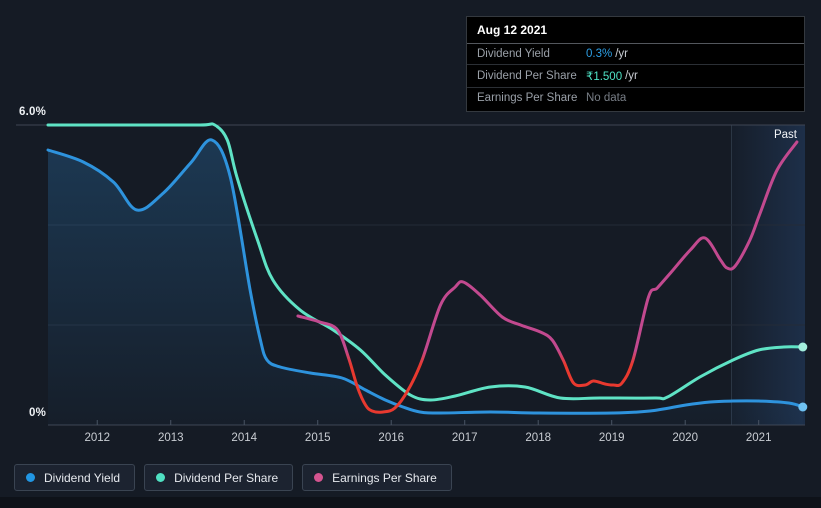  I want to click on legend-item-dividend-per-share: Dividend Per Share, so click(219, 477).